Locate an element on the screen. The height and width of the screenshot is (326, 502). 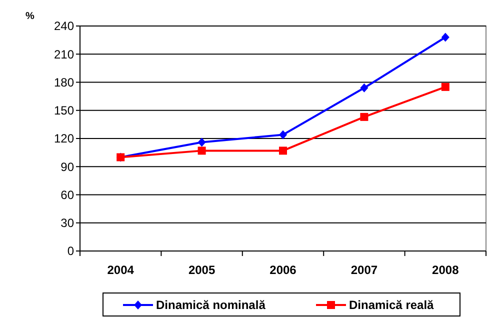
y-tick-label: 60 is located at coordinates (67, 195).